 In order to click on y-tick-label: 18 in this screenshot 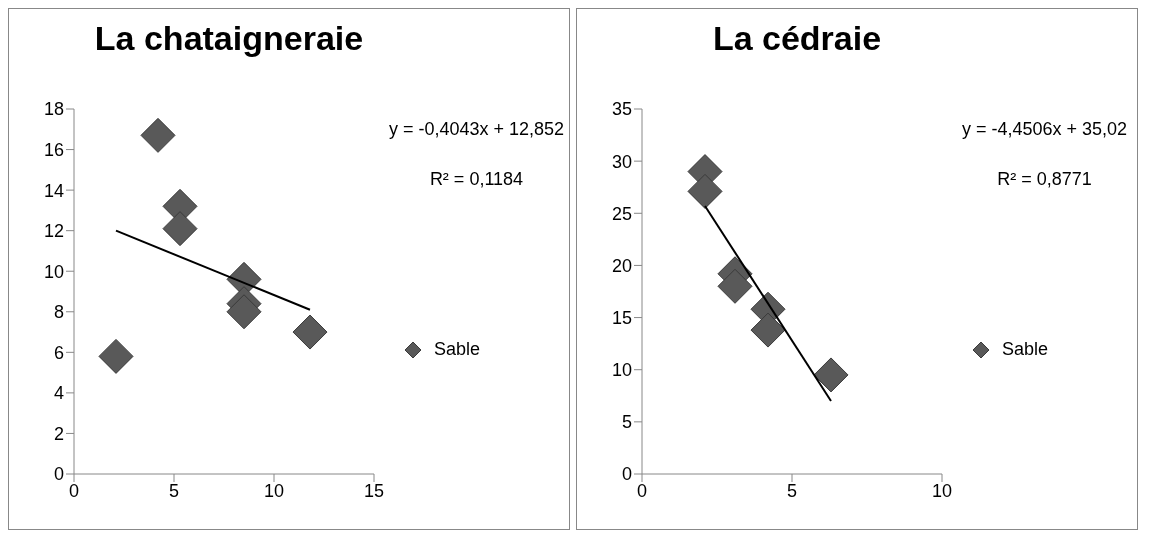, I will do `click(53, 109)`.